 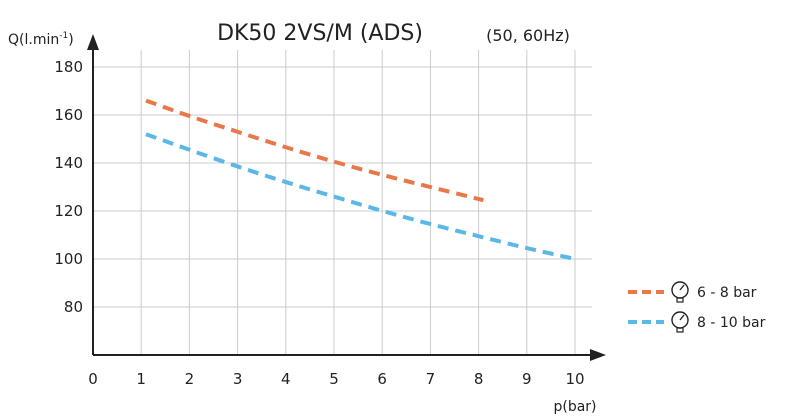 What do you see at coordinates (574, 379) in the screenshot?
I see `x-tick-label: 10` at bounding box center [574, 379].